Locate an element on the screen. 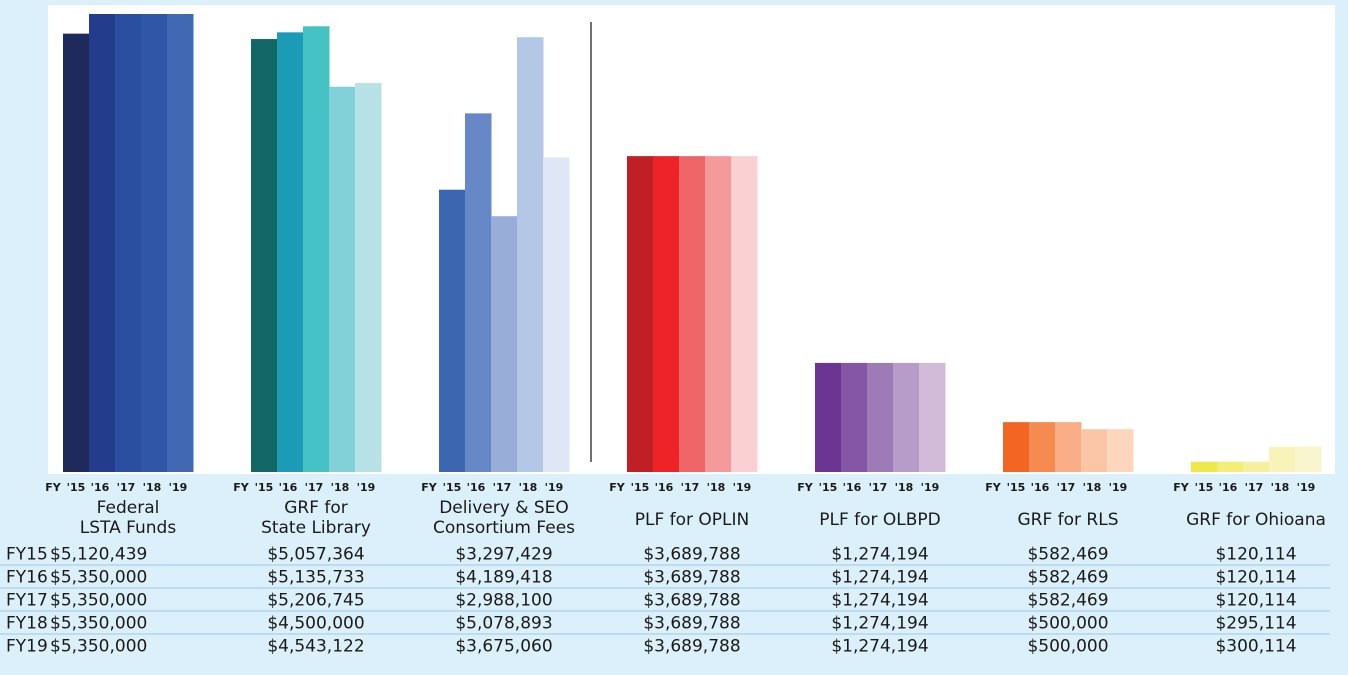 The width and height of the screenshot is (1348, 675). table-cell: $295,114 is located at coordinates (1255, 624).